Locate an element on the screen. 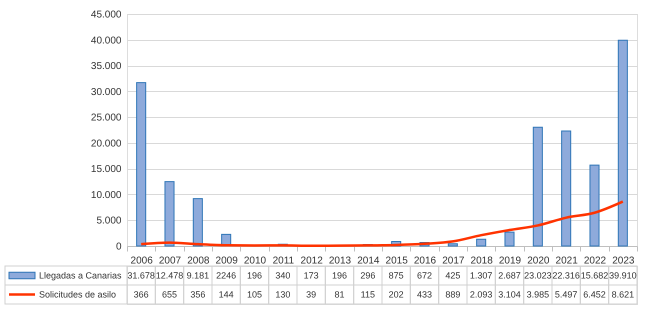 This screenshot has height=324, width=651. data-label: 173 is located at coordinates (311, 275).